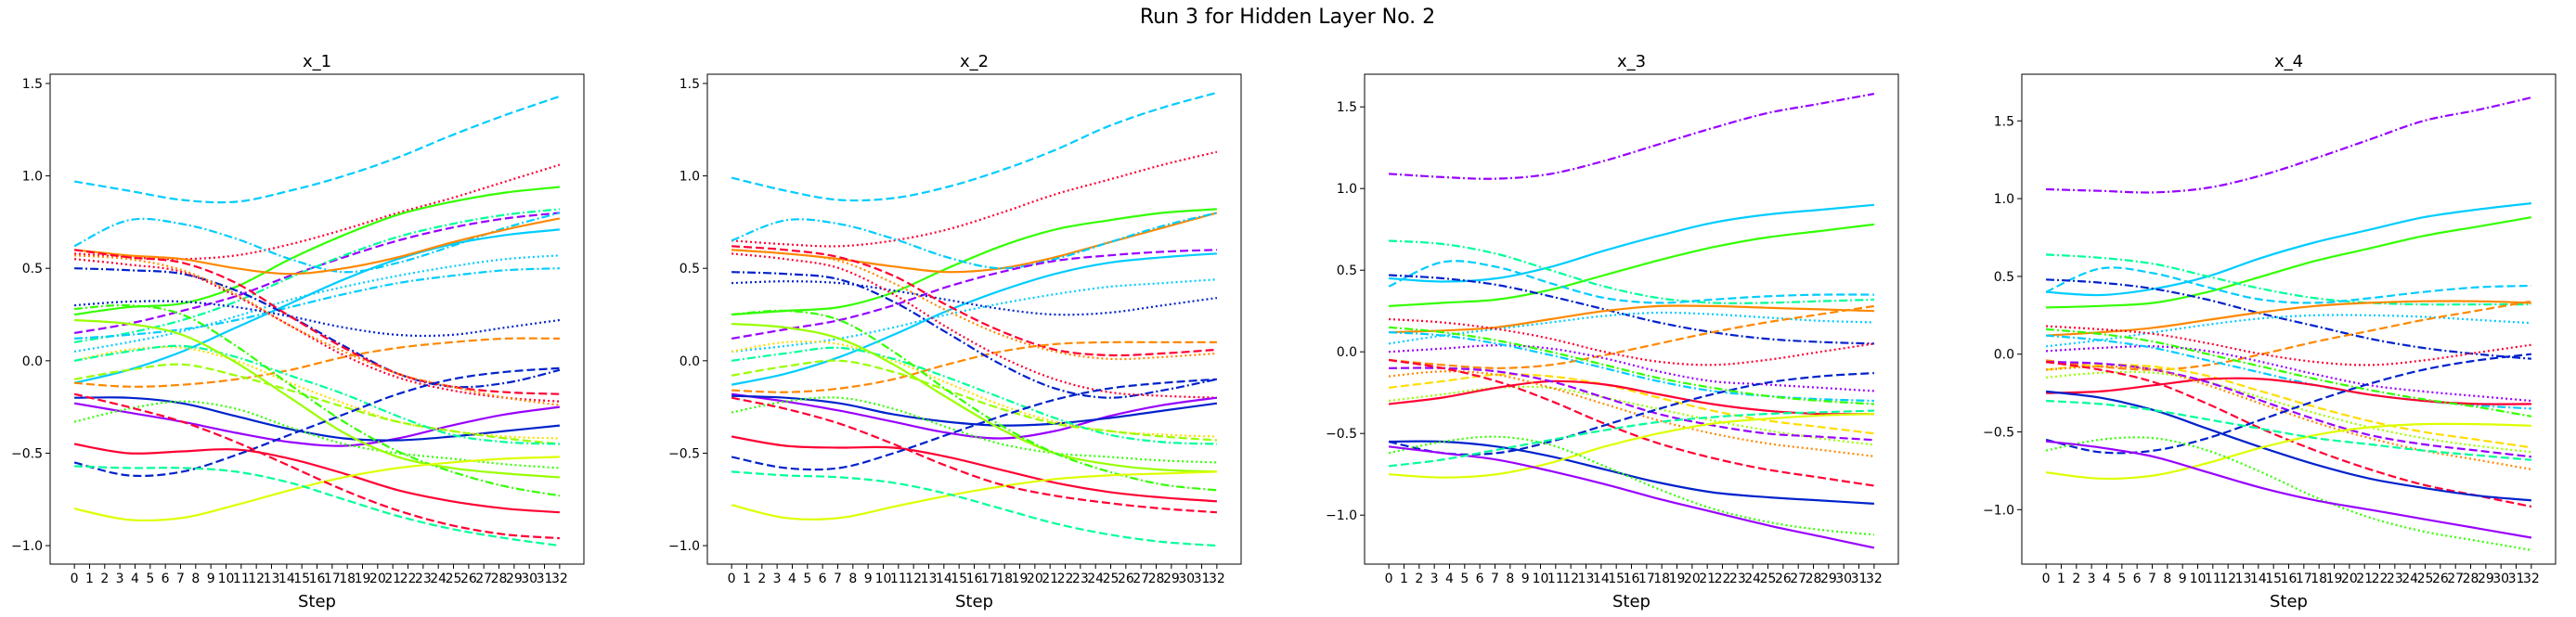 The width and height of the screenshot is (2576, 617). Describe the element at coordinates (2440, 579) in the screenshot. I see `x-tick-label: 26` at that location.